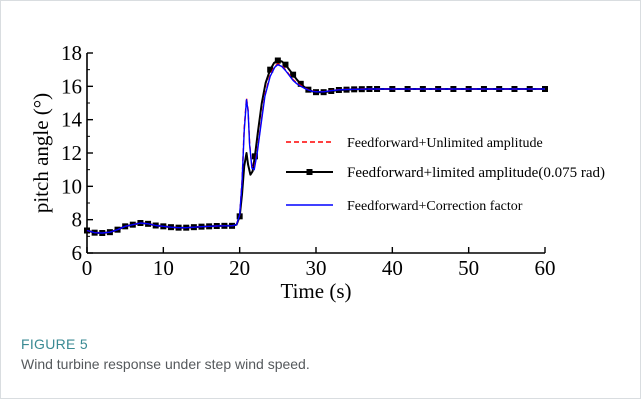 The width and height of the screenshot is (641, 399). Describe the element at coordinates (41, 153) in the screenshot. I see `y-axis-label: pitch angle (°)` at that location.